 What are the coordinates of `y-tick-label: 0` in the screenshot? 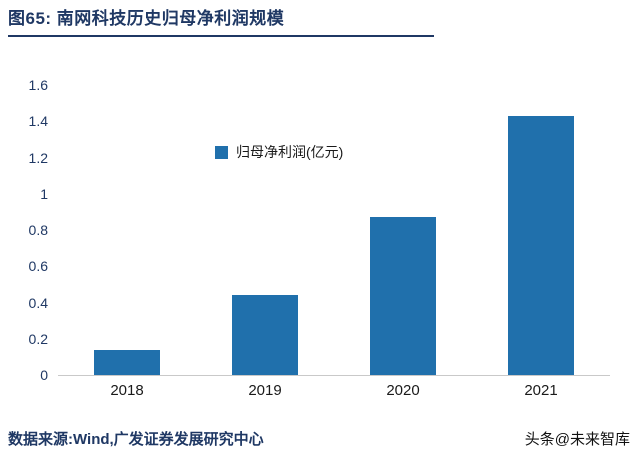 It's located at (44, 375).